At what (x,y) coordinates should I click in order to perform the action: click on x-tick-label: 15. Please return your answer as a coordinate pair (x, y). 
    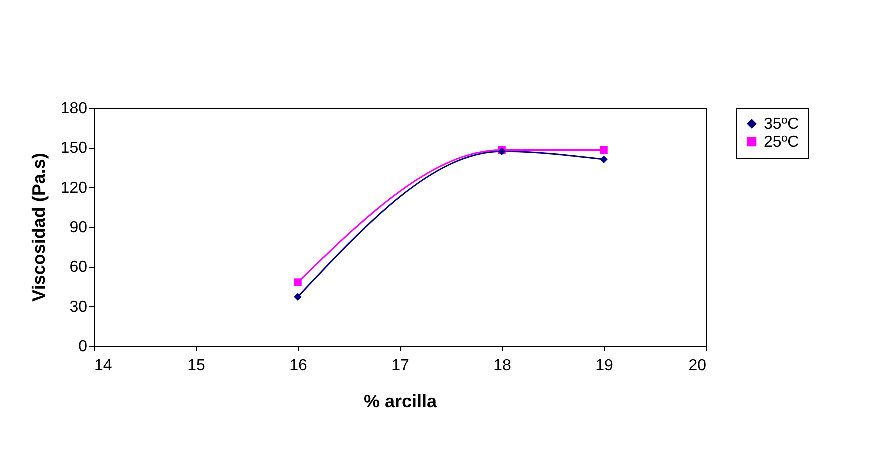
    Looking at the image, I should click on (197, 366).